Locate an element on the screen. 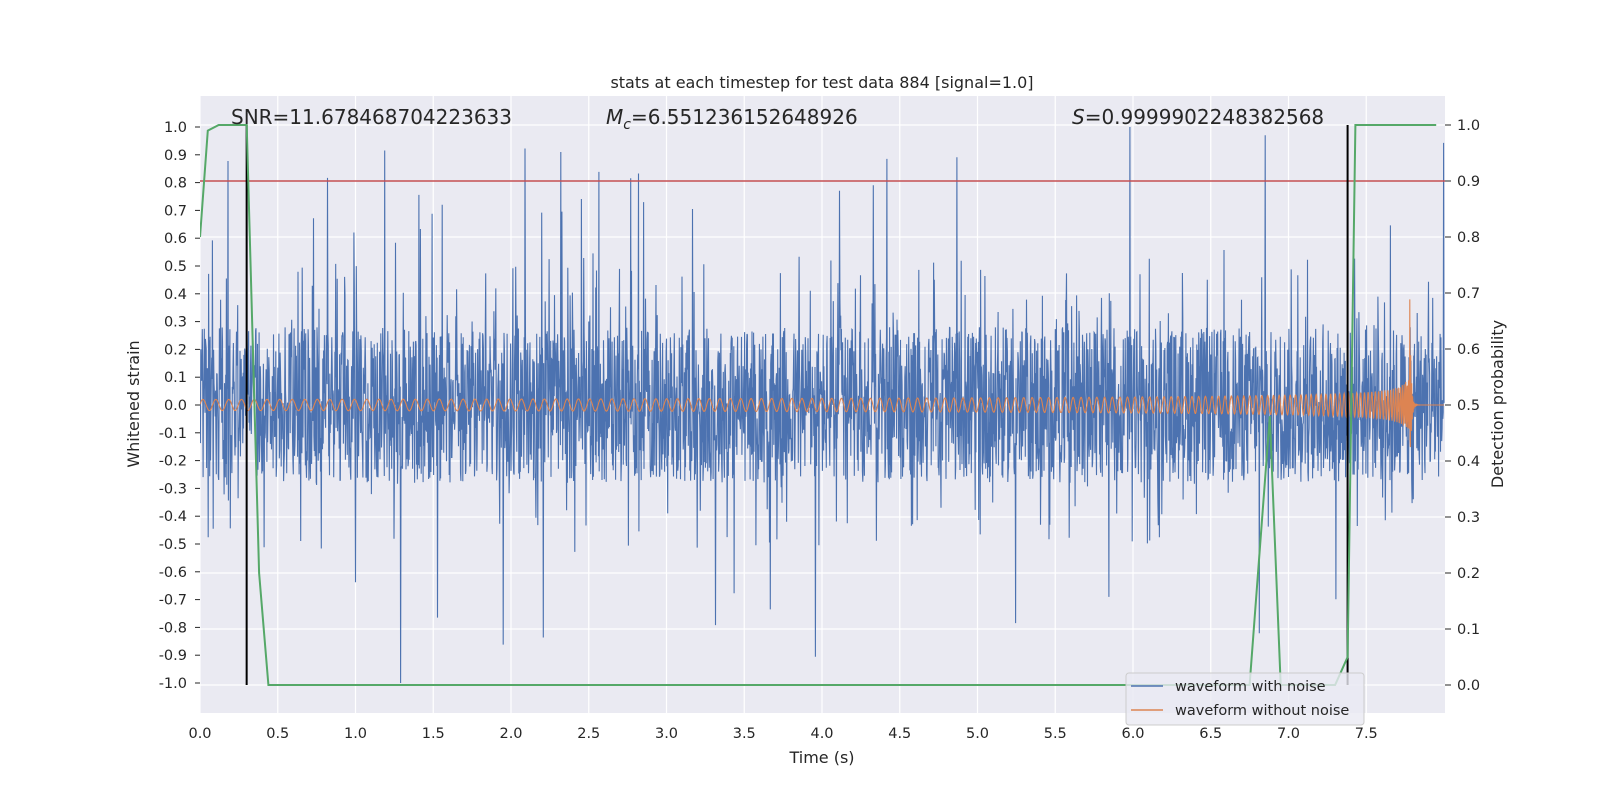 This screenshot has height=800, width=1600. mc-annotation: Mc=6.551236152648926 is located at coordinates (732, 119).